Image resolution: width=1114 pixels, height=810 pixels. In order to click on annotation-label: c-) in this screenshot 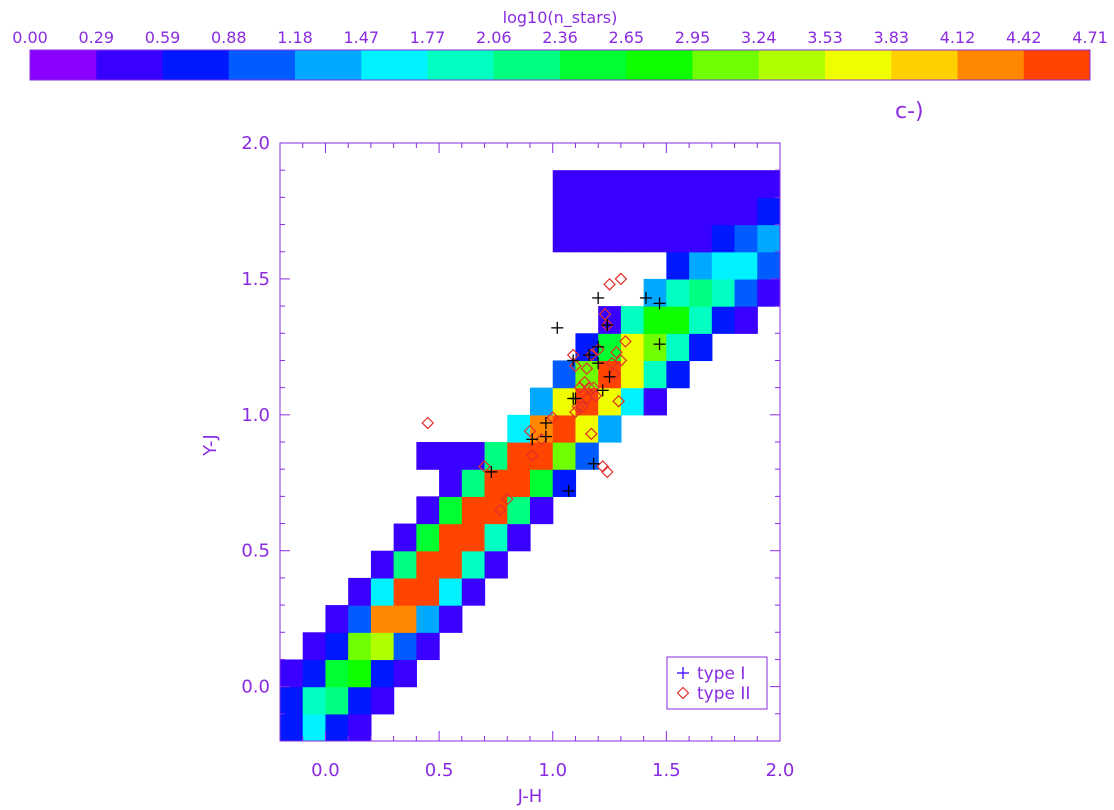, I will do `click(909, 111)`.